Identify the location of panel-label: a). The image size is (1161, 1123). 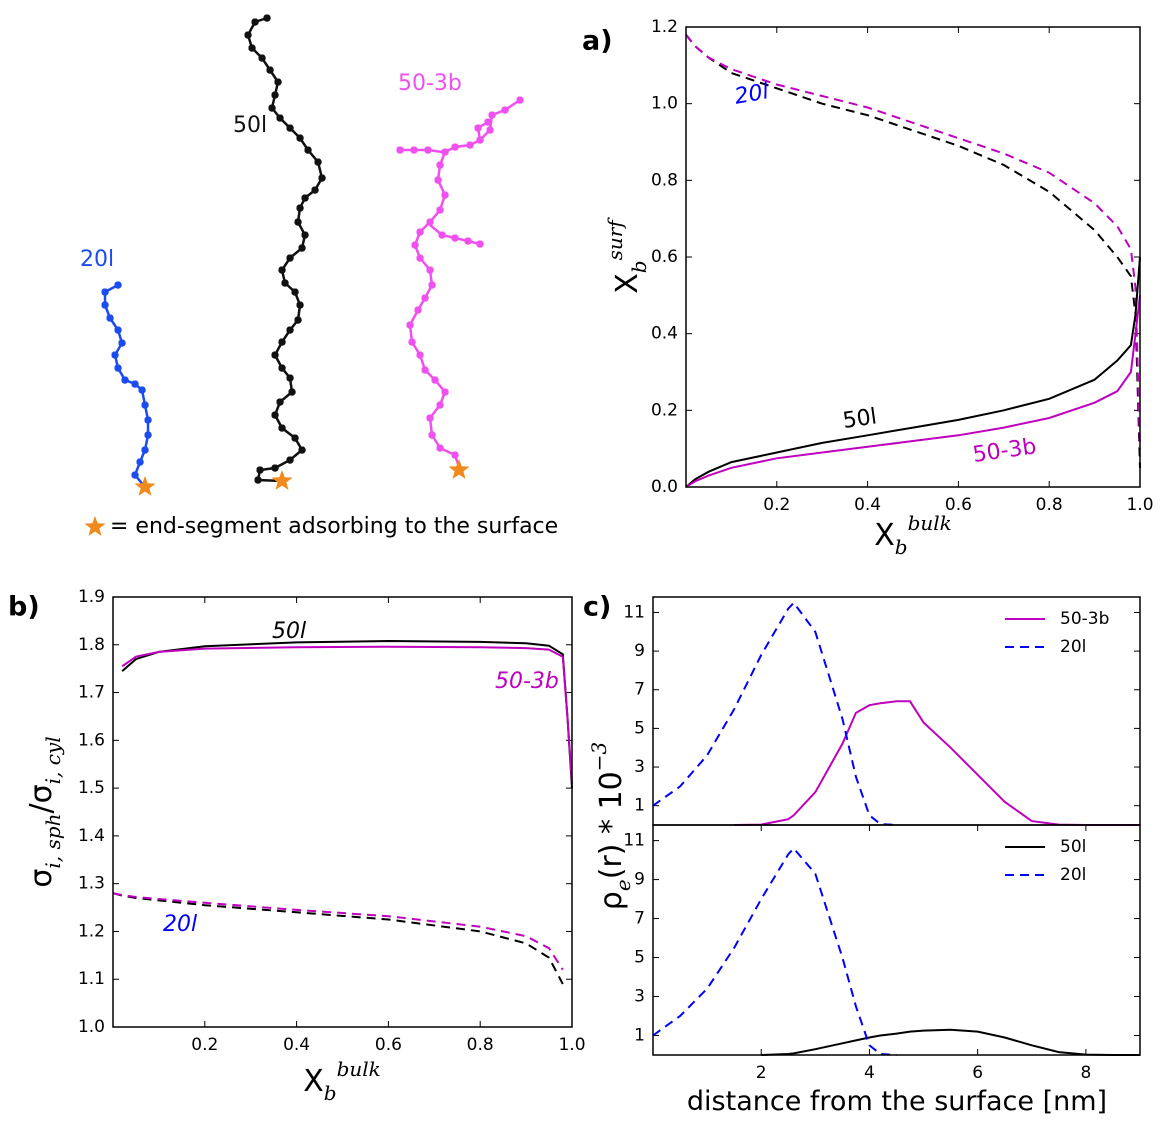
(597, 41).